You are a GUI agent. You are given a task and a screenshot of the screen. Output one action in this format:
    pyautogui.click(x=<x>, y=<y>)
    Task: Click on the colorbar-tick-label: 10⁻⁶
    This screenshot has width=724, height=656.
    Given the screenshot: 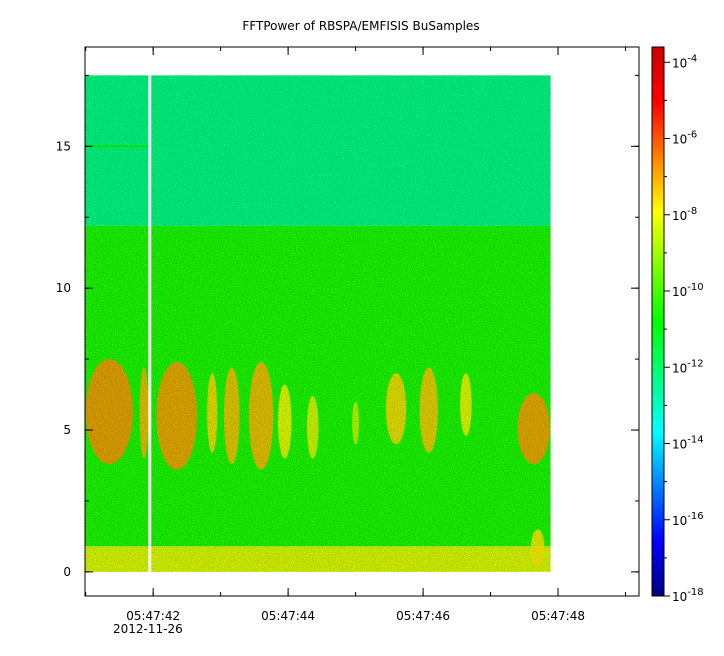 What is the action you would take?
    pyautogui.click(x=684, y=138)
    